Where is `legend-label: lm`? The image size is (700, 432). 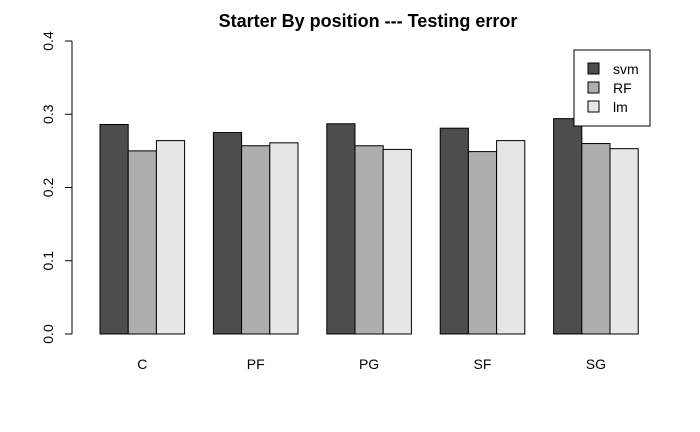 legend-label: lm is located at coordinates (620, 107).